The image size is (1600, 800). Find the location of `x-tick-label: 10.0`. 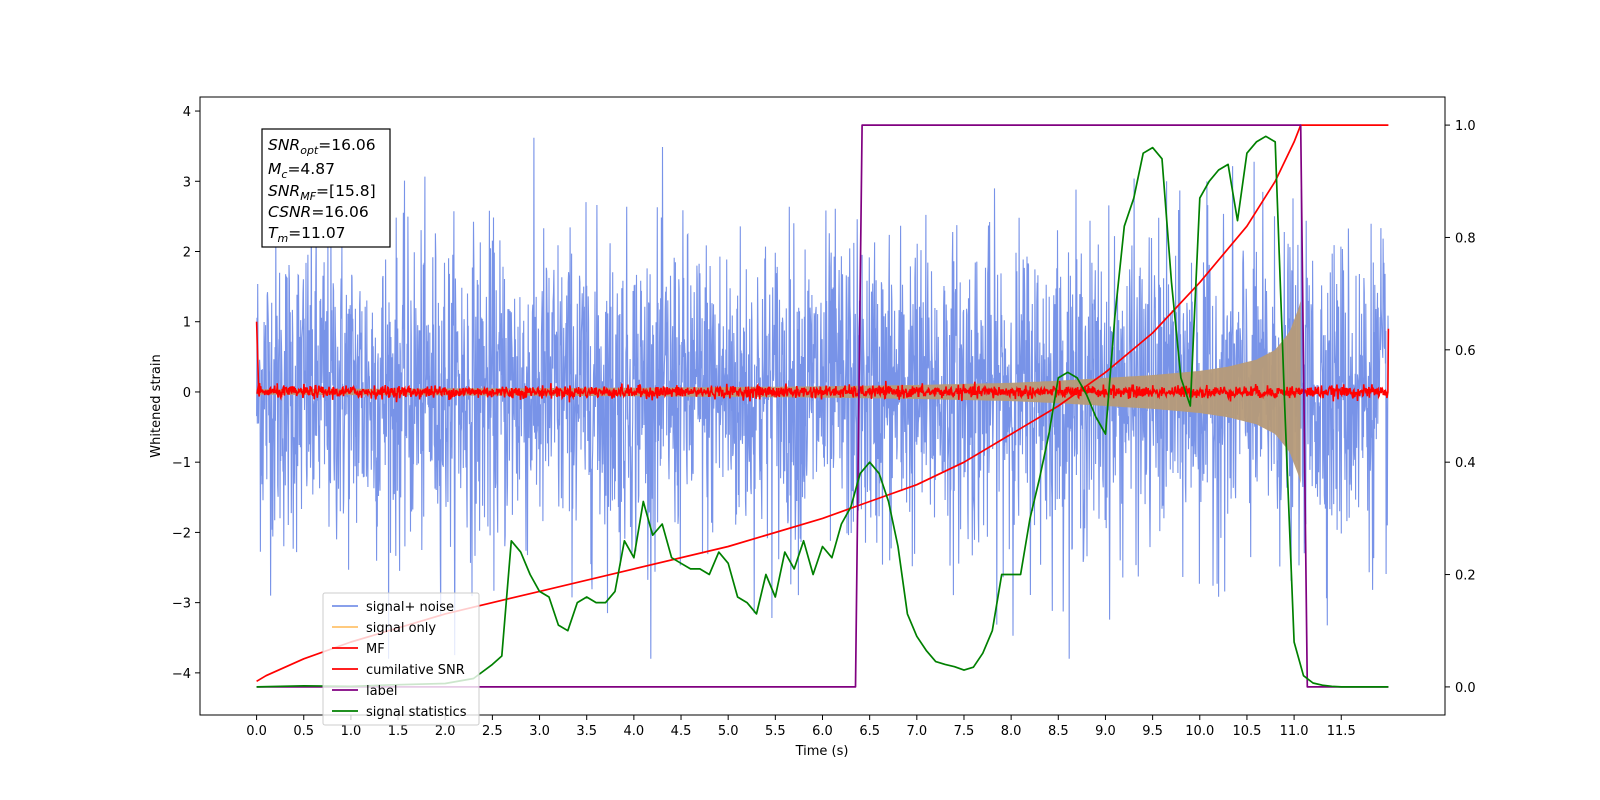

x-tick-label: 10.0 is located at coordinates (1199, 731).